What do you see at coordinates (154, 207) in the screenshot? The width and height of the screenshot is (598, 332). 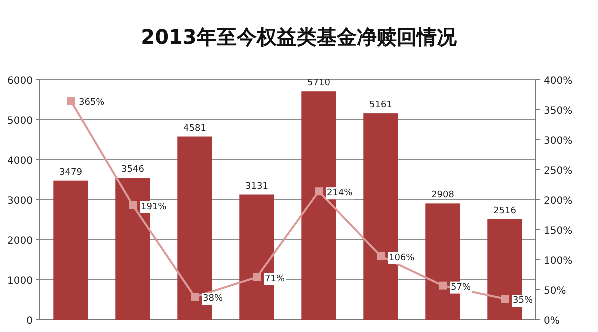 I see `data-label: 191%` at bounding box center [154, 207].